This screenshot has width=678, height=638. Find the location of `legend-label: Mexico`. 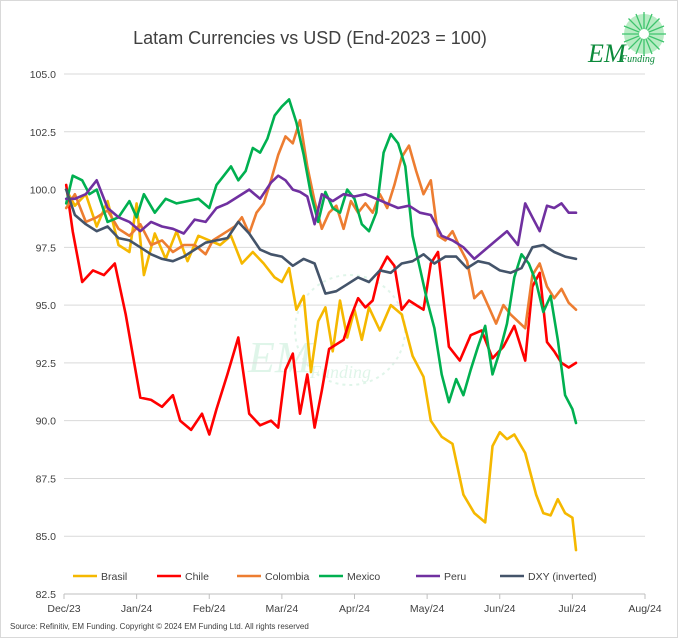

legend-label: Mexico is located at coordinates (363, 577).